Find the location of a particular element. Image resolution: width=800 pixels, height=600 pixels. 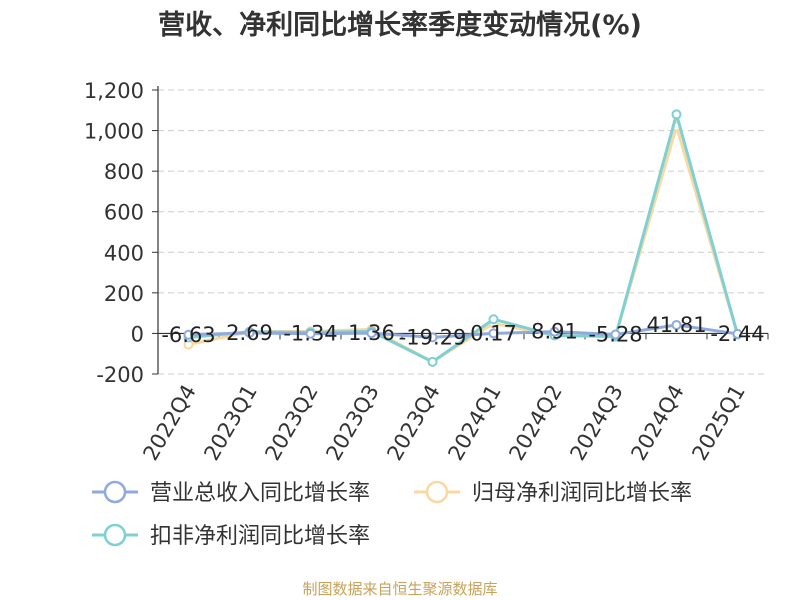

data-label: -5.28 is located at coordinates (615, 334).